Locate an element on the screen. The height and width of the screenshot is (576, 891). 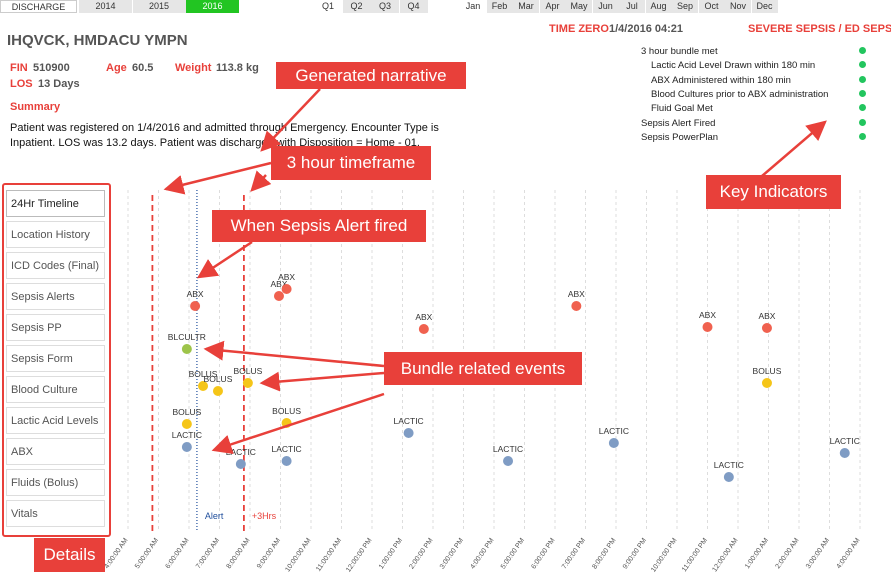
indicator-label: Sepsis Alert Fired is located at coordinates (678, 123).